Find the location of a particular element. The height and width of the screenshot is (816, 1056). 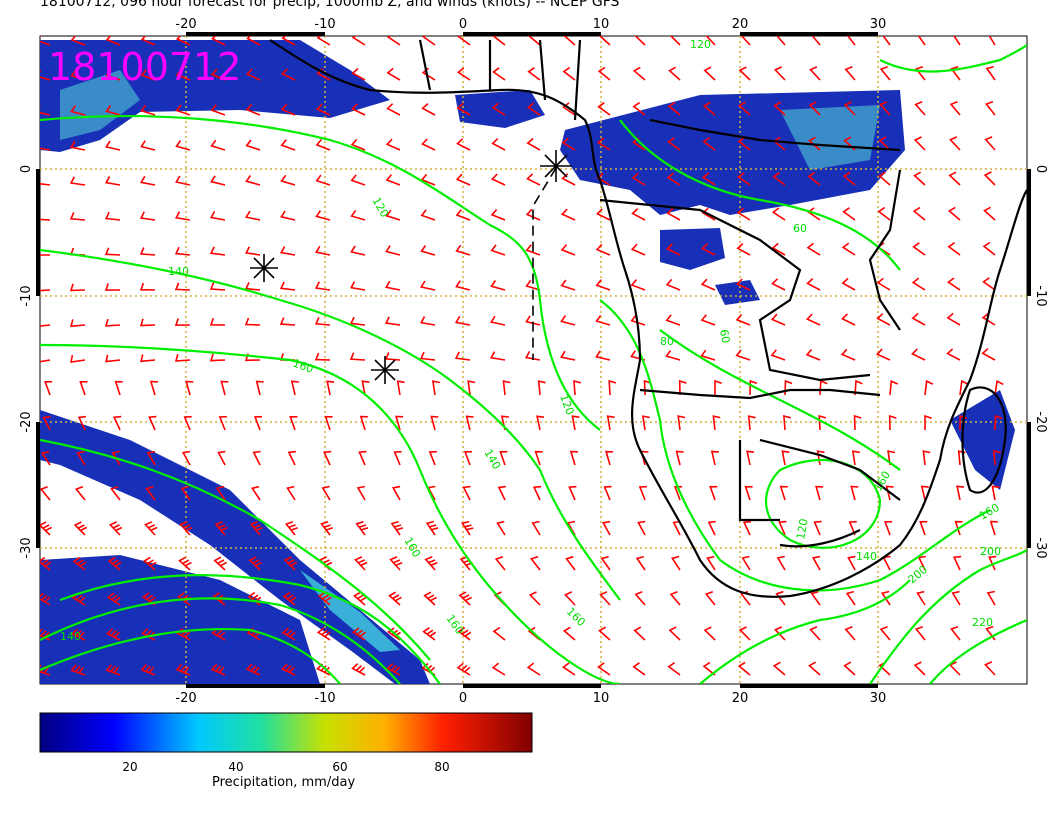

precip-area-gulf is located at coordinates (500, 109).